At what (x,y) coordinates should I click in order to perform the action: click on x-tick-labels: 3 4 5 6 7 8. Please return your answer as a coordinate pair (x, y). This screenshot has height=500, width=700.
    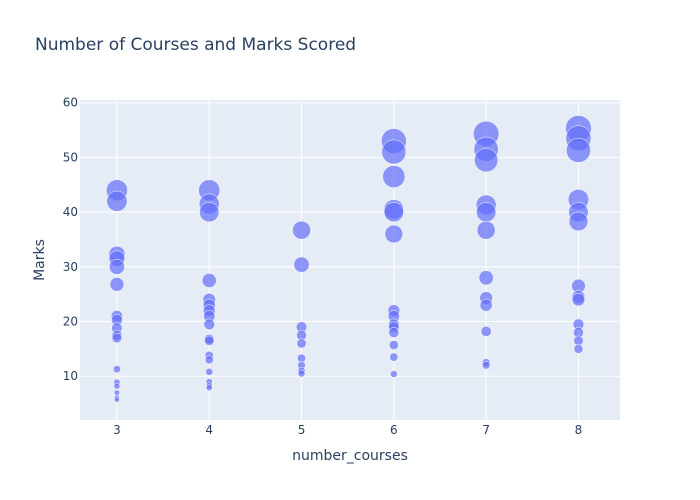
    Looking at the image, I should click on (347, 430).